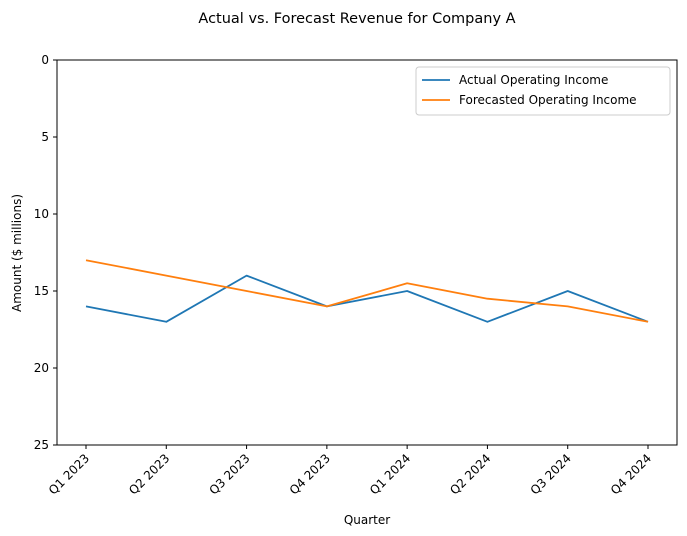 The width and height of the screenshot is (687, 536). Describe the element at coordinates (41, 368) in the screenshot. I see `y-tick-label: 20` at that location.